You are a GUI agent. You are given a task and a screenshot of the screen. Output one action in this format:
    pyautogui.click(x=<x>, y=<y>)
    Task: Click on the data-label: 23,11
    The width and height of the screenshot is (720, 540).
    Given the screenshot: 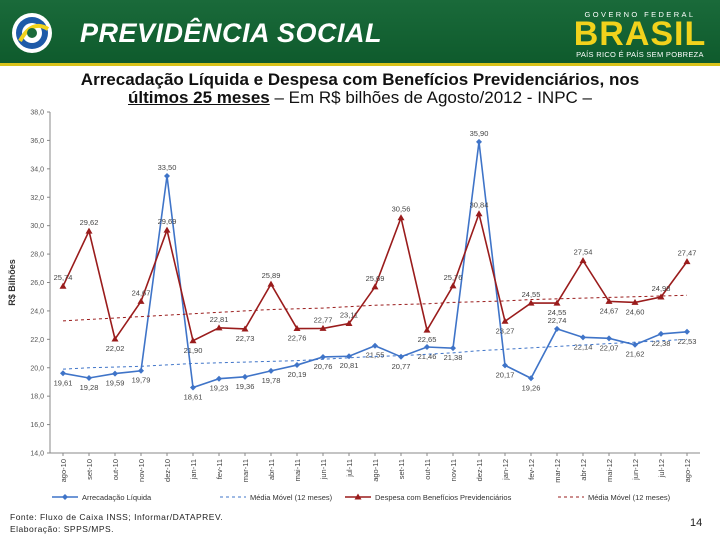 What is the action you would take?
    pyautogui.click(x=349, y=315)
    